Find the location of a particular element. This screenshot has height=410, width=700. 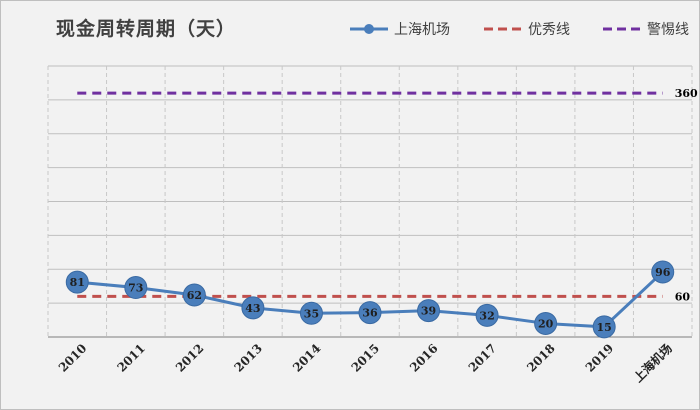

reference-line-label: 360 is located at coordinates (686, 93).